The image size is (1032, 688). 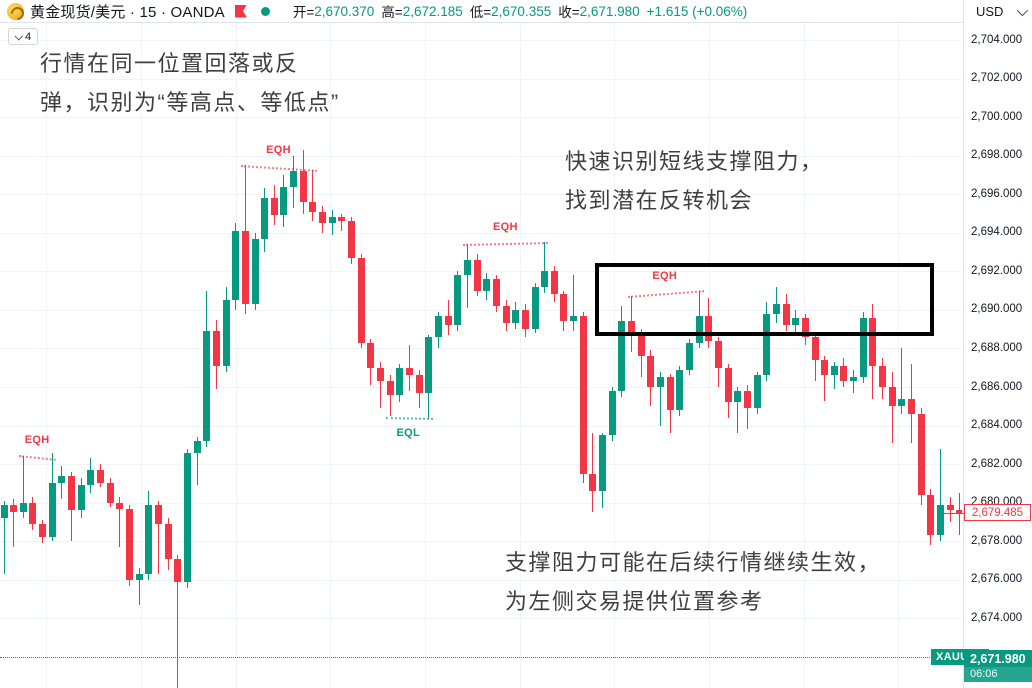 What do you see at coordinates (37, 440) in the screenshot?
I see `eqh-label: EQH` at bounding box center [37, 440].